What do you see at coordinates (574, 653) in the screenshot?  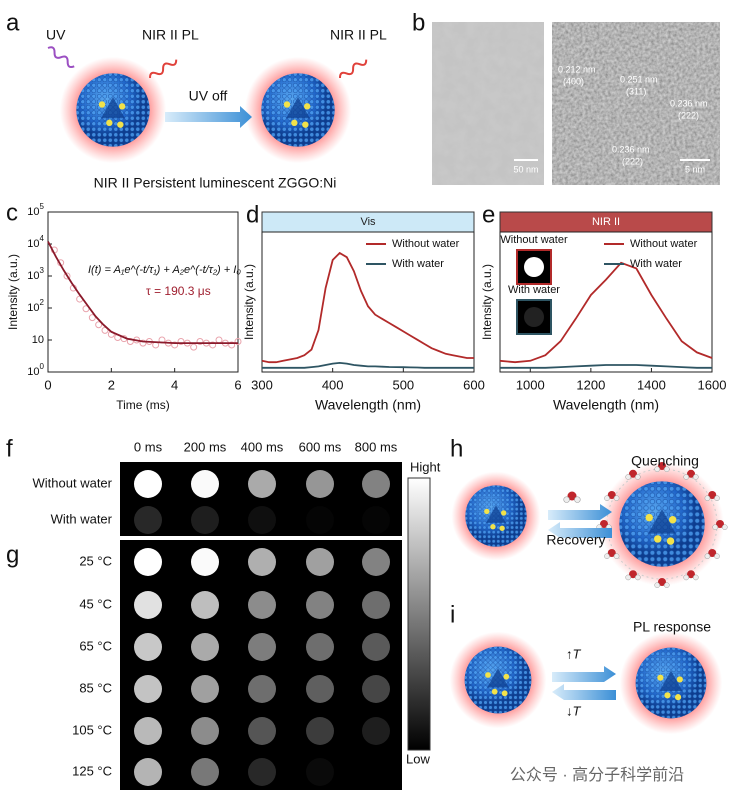 I see `temp-up-label: ↑T` at bounding box center [574, 653].